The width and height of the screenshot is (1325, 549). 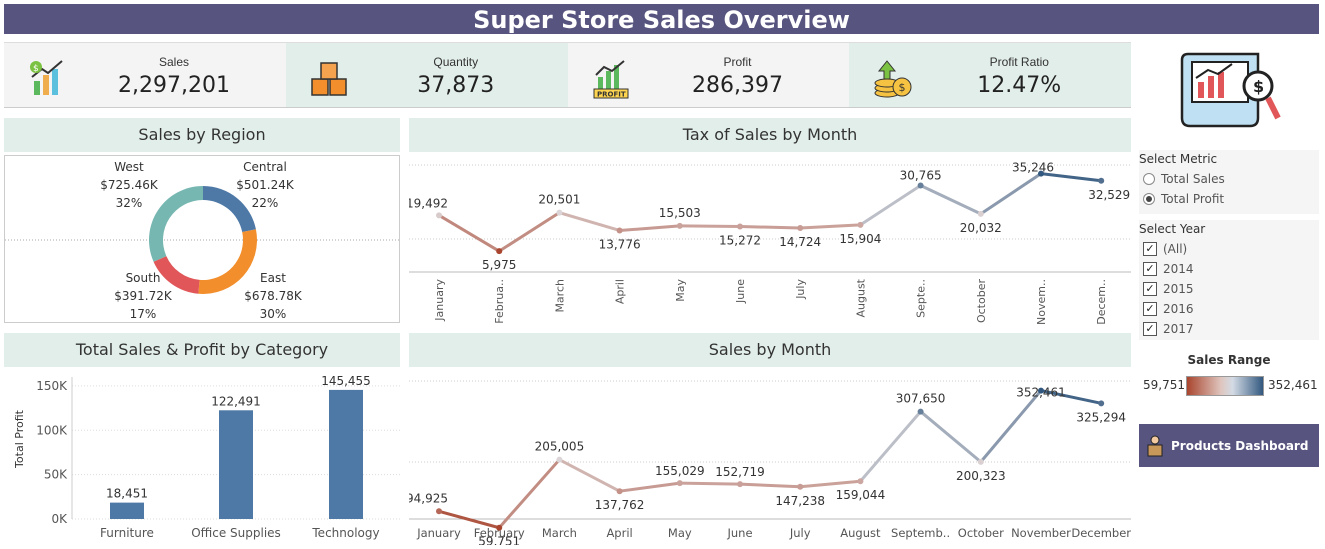 I want to click on y-tick-label: 0K, so click(x=59, y=519).